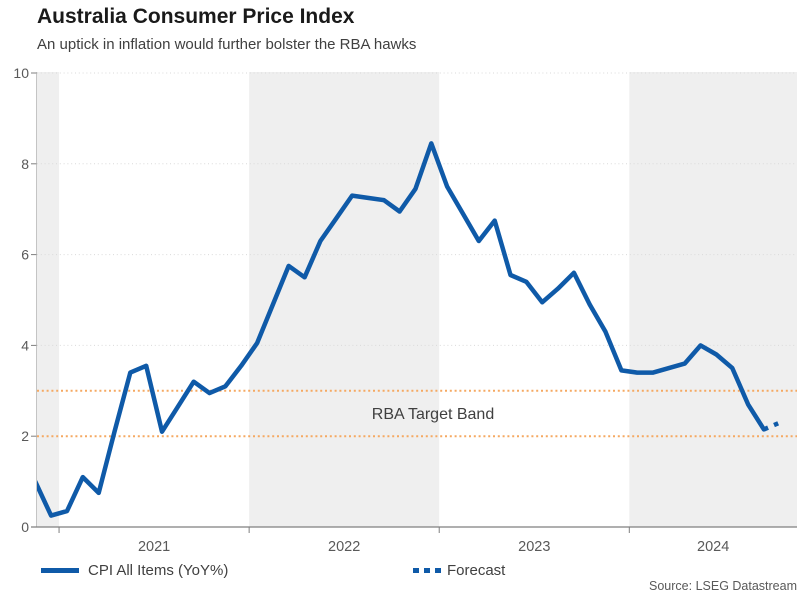 The image size is (801, 601). What do you see at coordinates (476, 570) in the screenshot?
I see `legend-forecast-label: Forecast` at bounding box center [476, 570].